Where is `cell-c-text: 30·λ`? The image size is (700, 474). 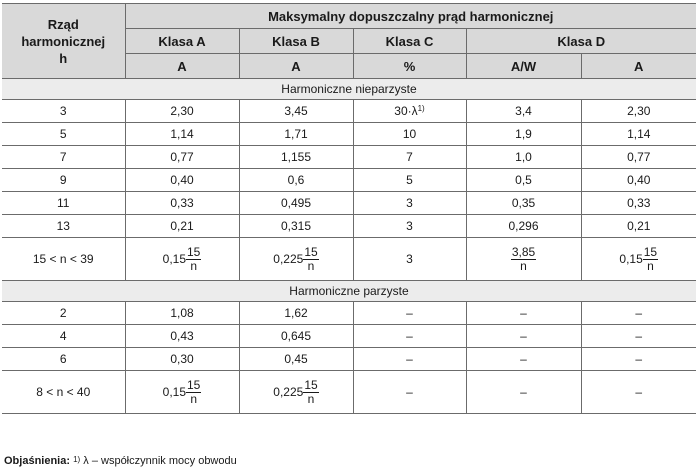 cell-c-text: 30·λ is located at coordinates (406, 111).